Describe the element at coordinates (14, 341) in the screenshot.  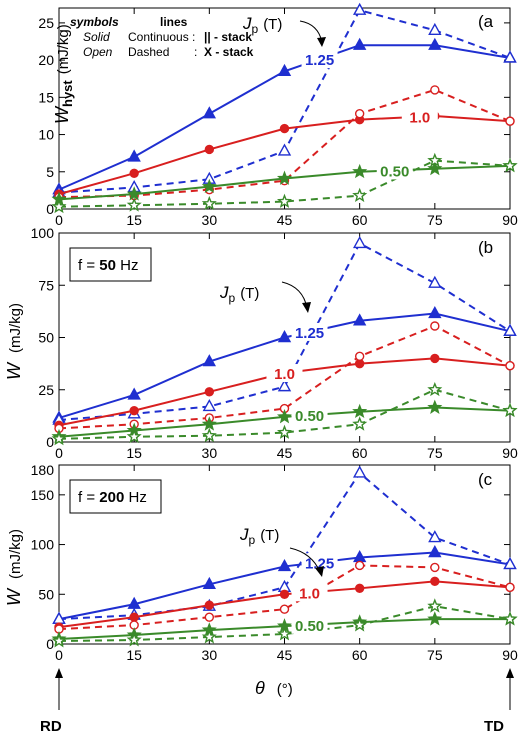
I see `panel-b-ylabel: W(mJ/kg)` at that location.